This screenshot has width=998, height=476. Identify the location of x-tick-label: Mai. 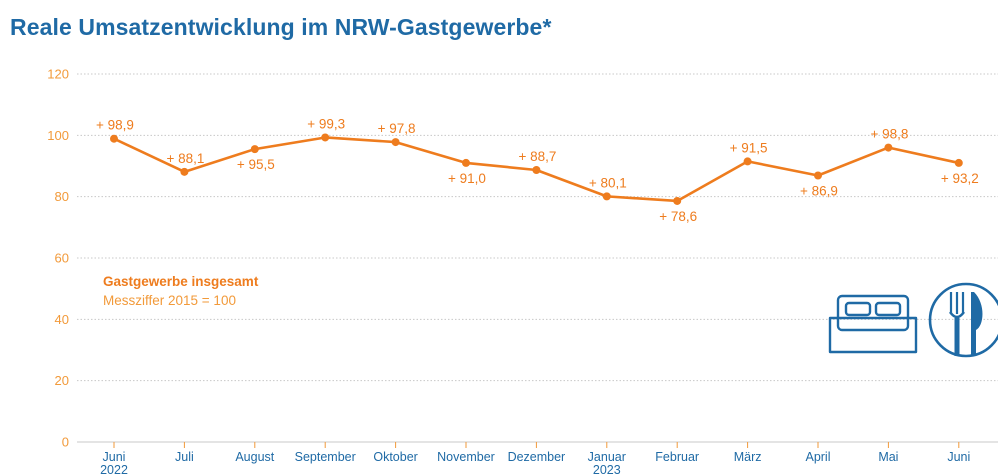
(888, 457).